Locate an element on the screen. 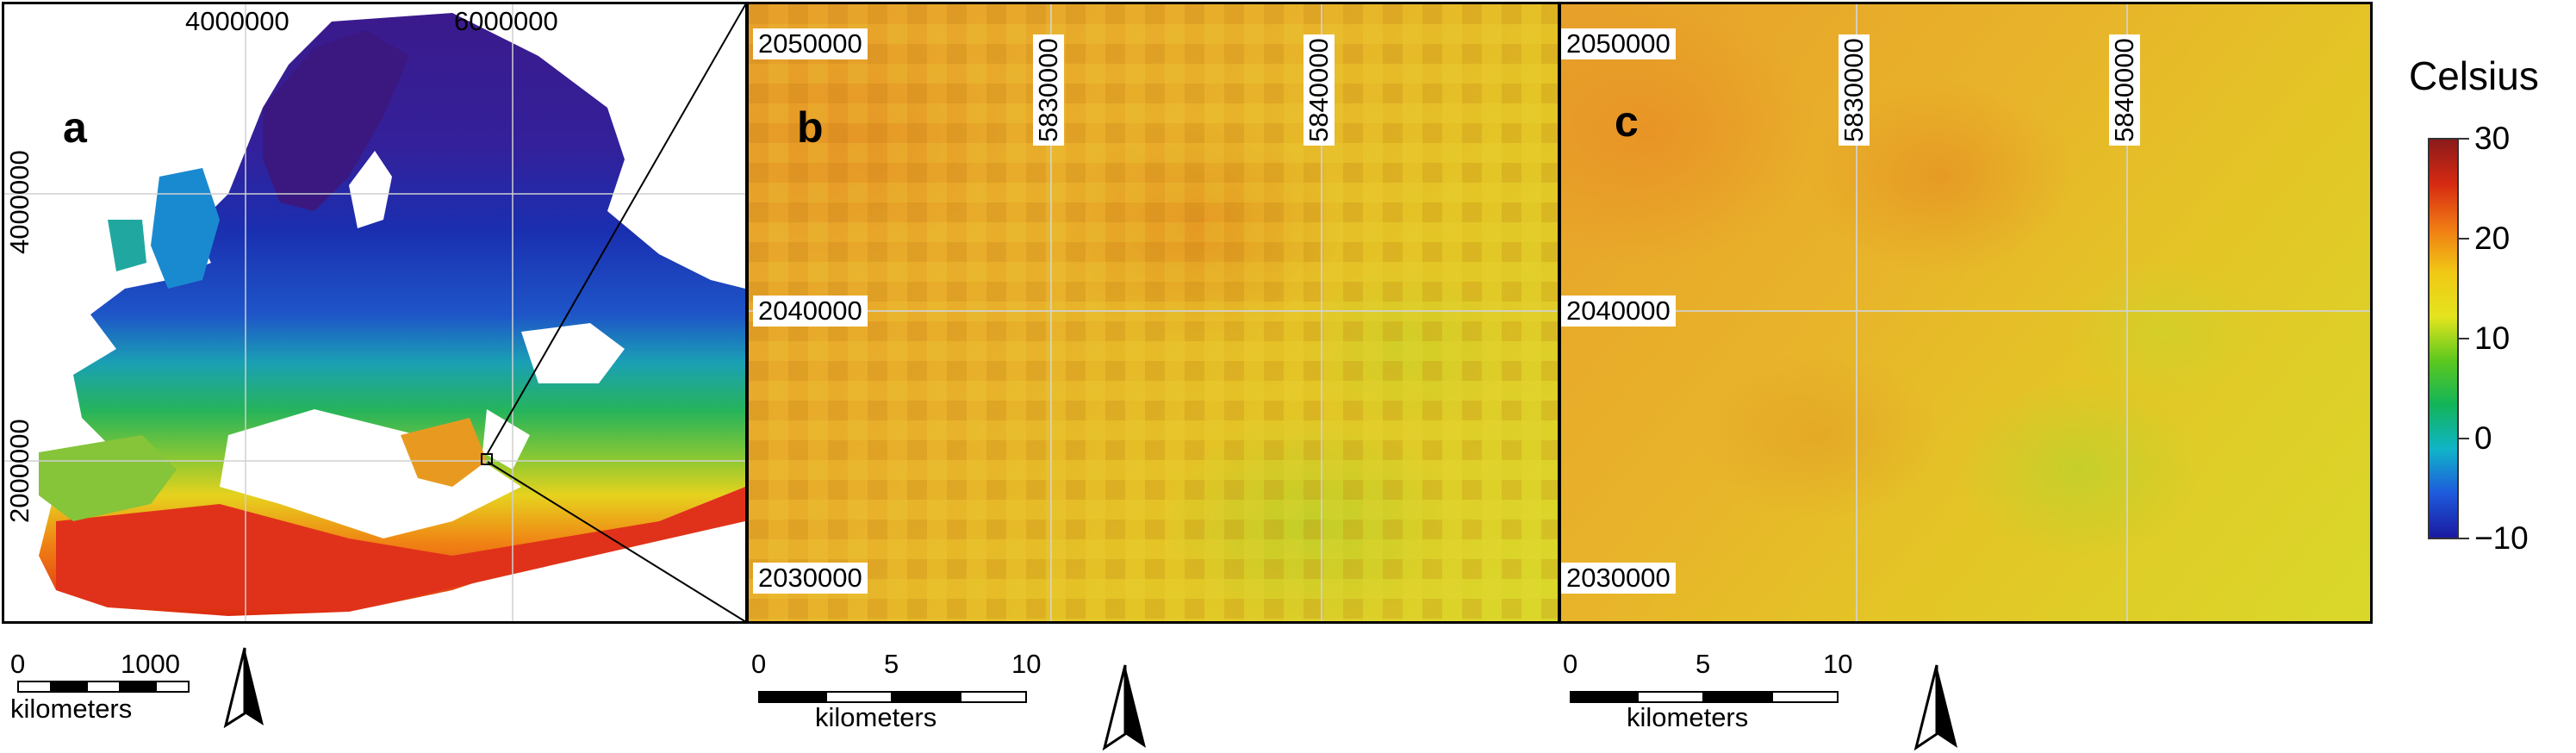  colorbar-label: −10 is located at coordinates (2501, 538).